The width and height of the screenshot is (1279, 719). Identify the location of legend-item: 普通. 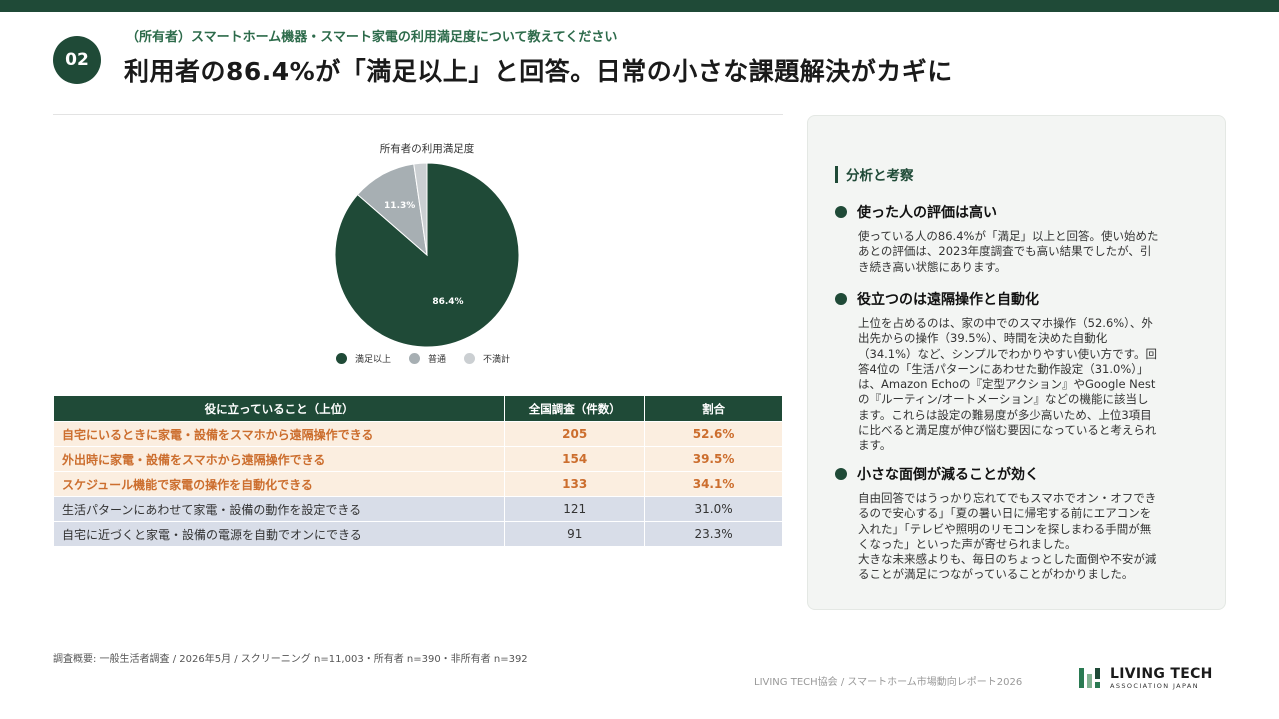
(427, 358).